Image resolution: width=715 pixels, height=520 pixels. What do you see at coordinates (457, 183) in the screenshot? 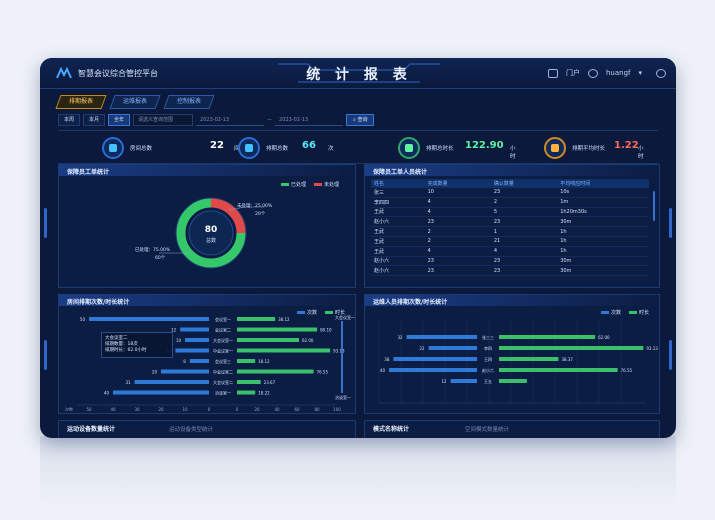
I see `column-header: 完成数量` at bounding box center [457, 183].